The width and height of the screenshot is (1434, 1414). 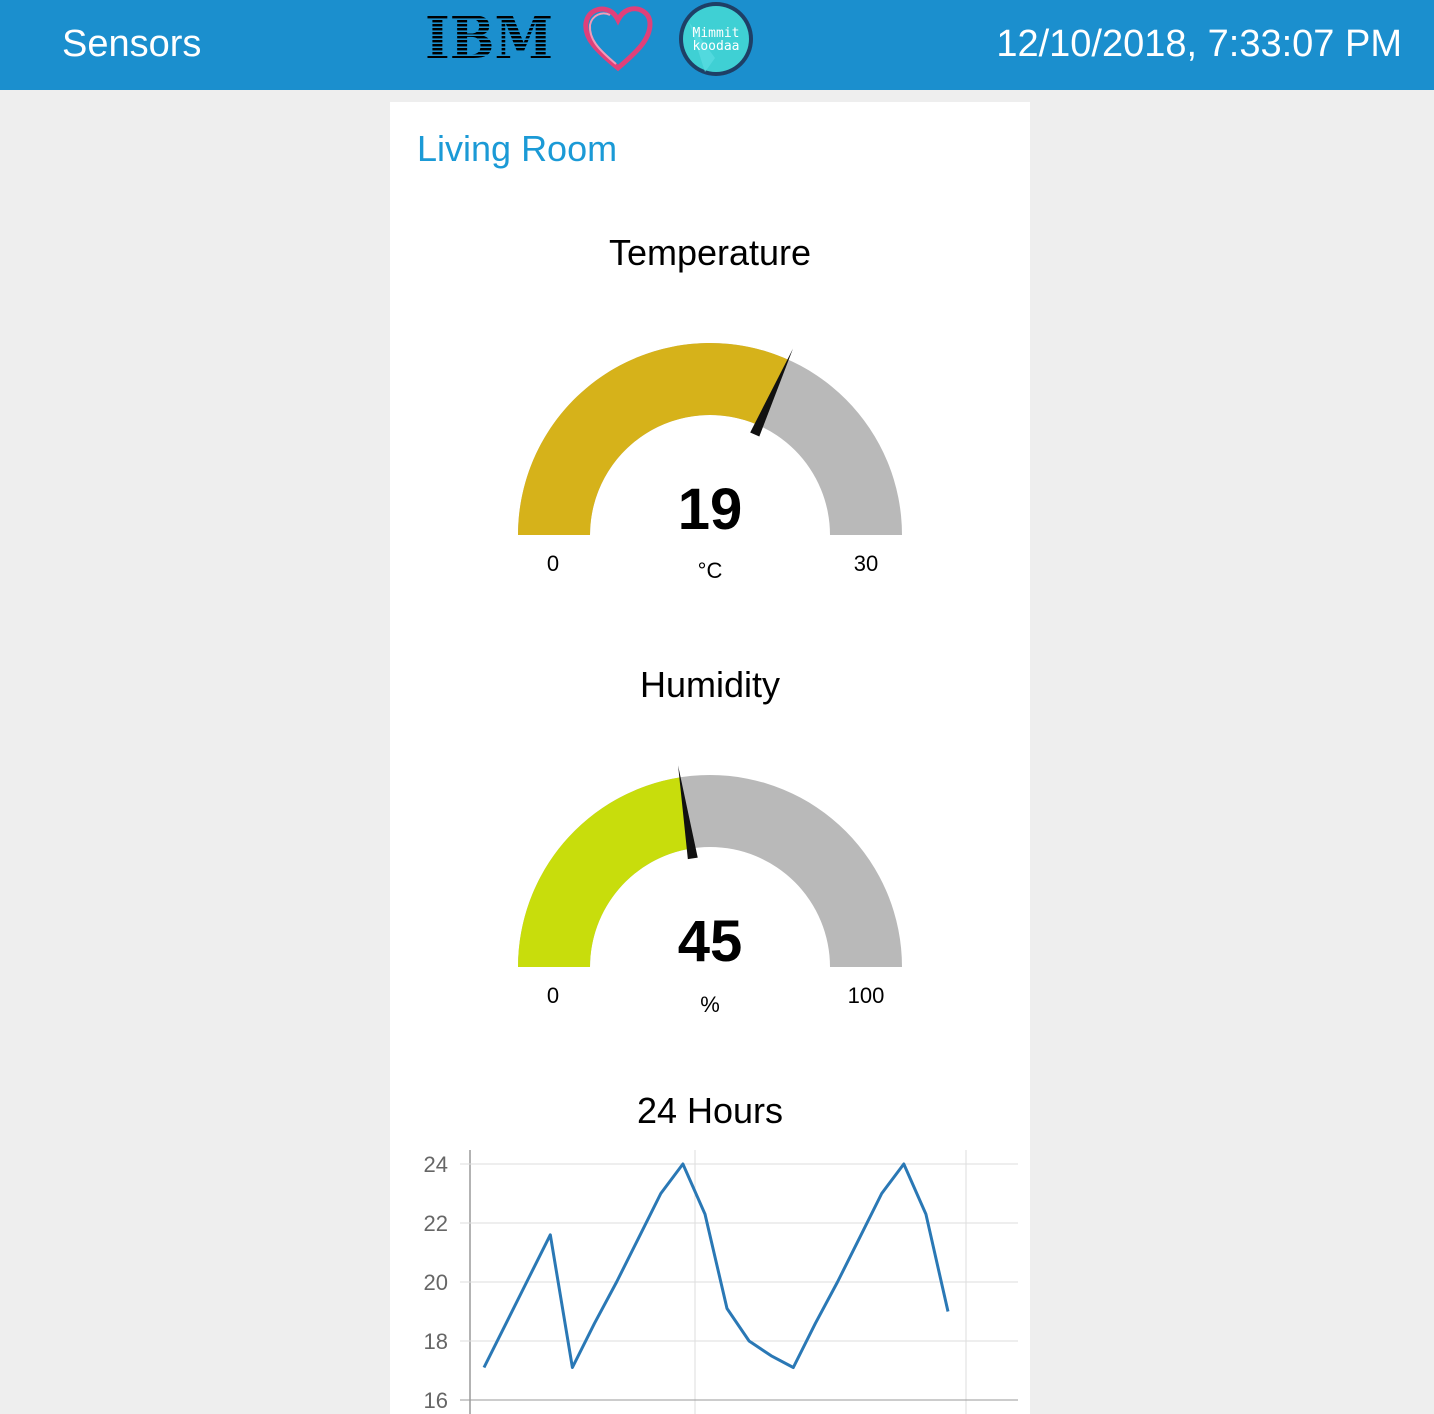 What do you see at coordinates (436, 1341) in the screenshot?
I see `chart-y-tick-label: 18` at bounding box center [436, 1341].